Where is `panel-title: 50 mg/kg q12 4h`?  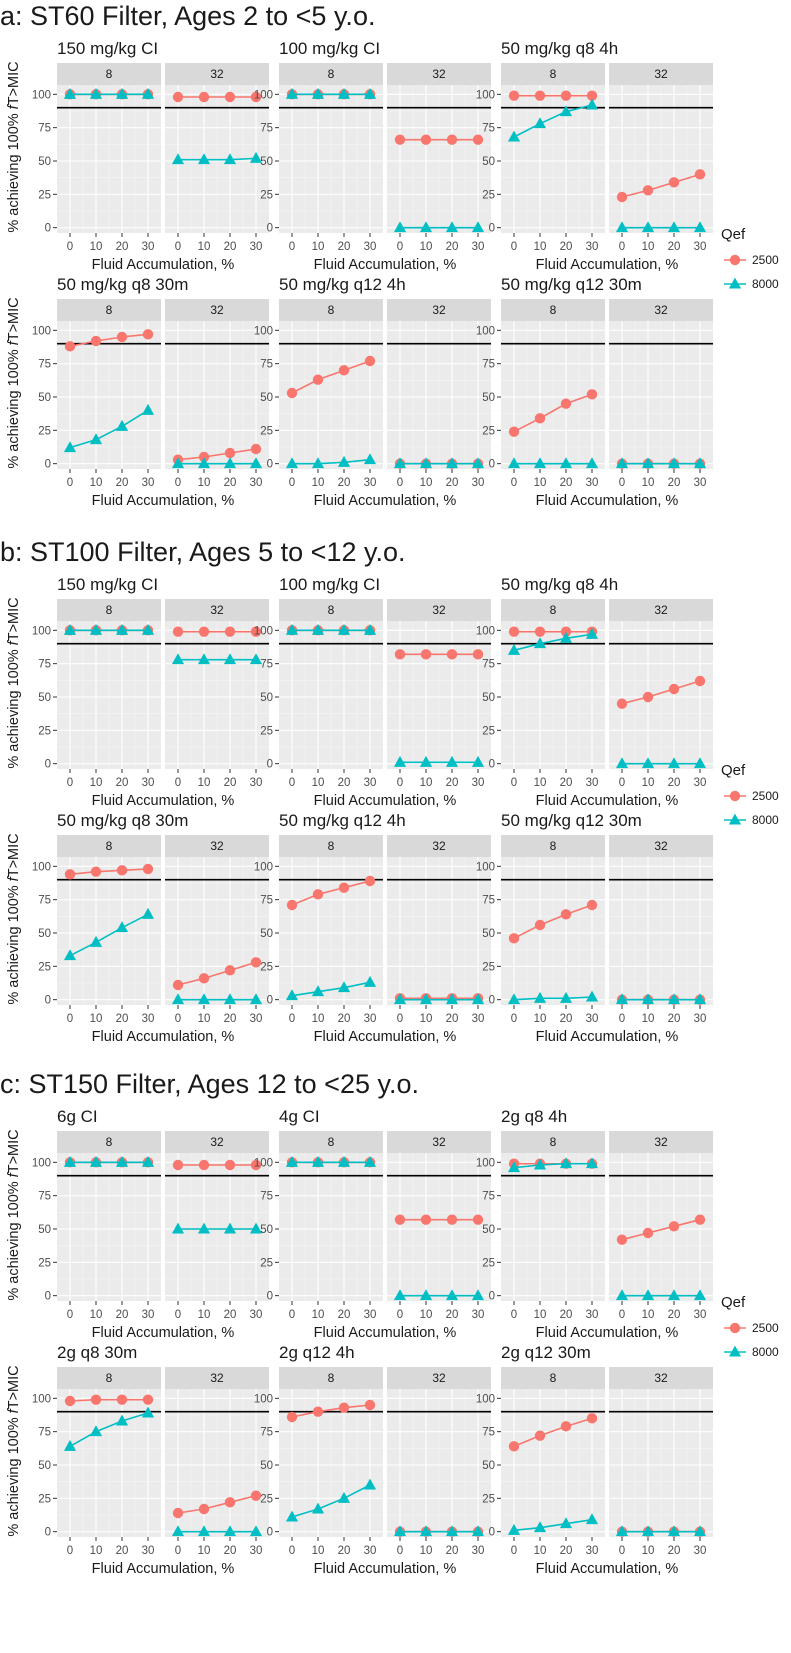 panel-title: 50 mg/kg q12 4h is located at coordinates (342, 820).